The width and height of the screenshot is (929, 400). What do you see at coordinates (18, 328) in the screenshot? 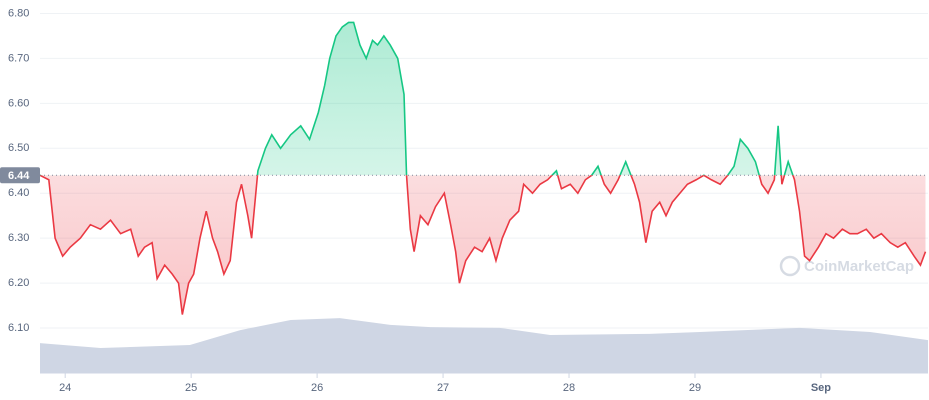
I see `y-tick-label: 6.10` at bounding box center [18, 328].